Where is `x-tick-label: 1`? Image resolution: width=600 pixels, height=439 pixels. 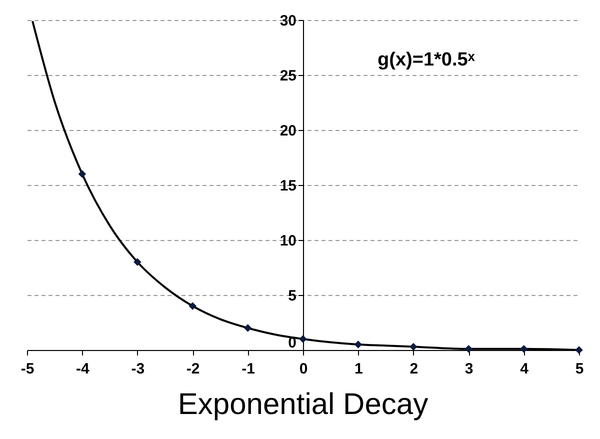
x-tick-label: 1 is located at coordinates (358, 369).